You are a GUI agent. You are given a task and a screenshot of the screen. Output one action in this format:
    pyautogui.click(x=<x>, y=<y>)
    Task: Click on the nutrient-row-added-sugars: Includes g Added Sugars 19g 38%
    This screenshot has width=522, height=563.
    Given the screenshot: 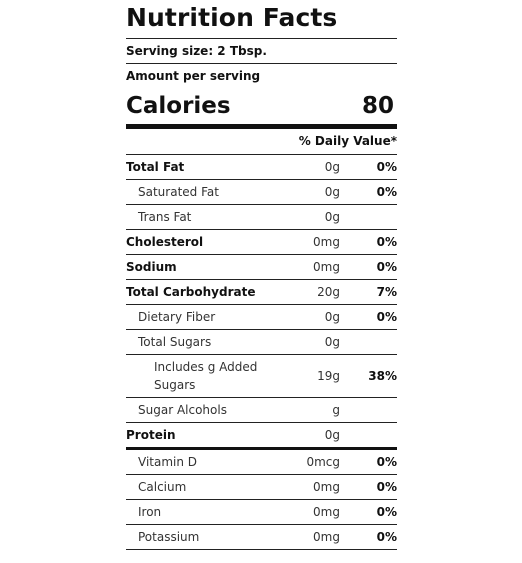 What is the action you would take?
    pyautogui.click(x=261, y=375)
    